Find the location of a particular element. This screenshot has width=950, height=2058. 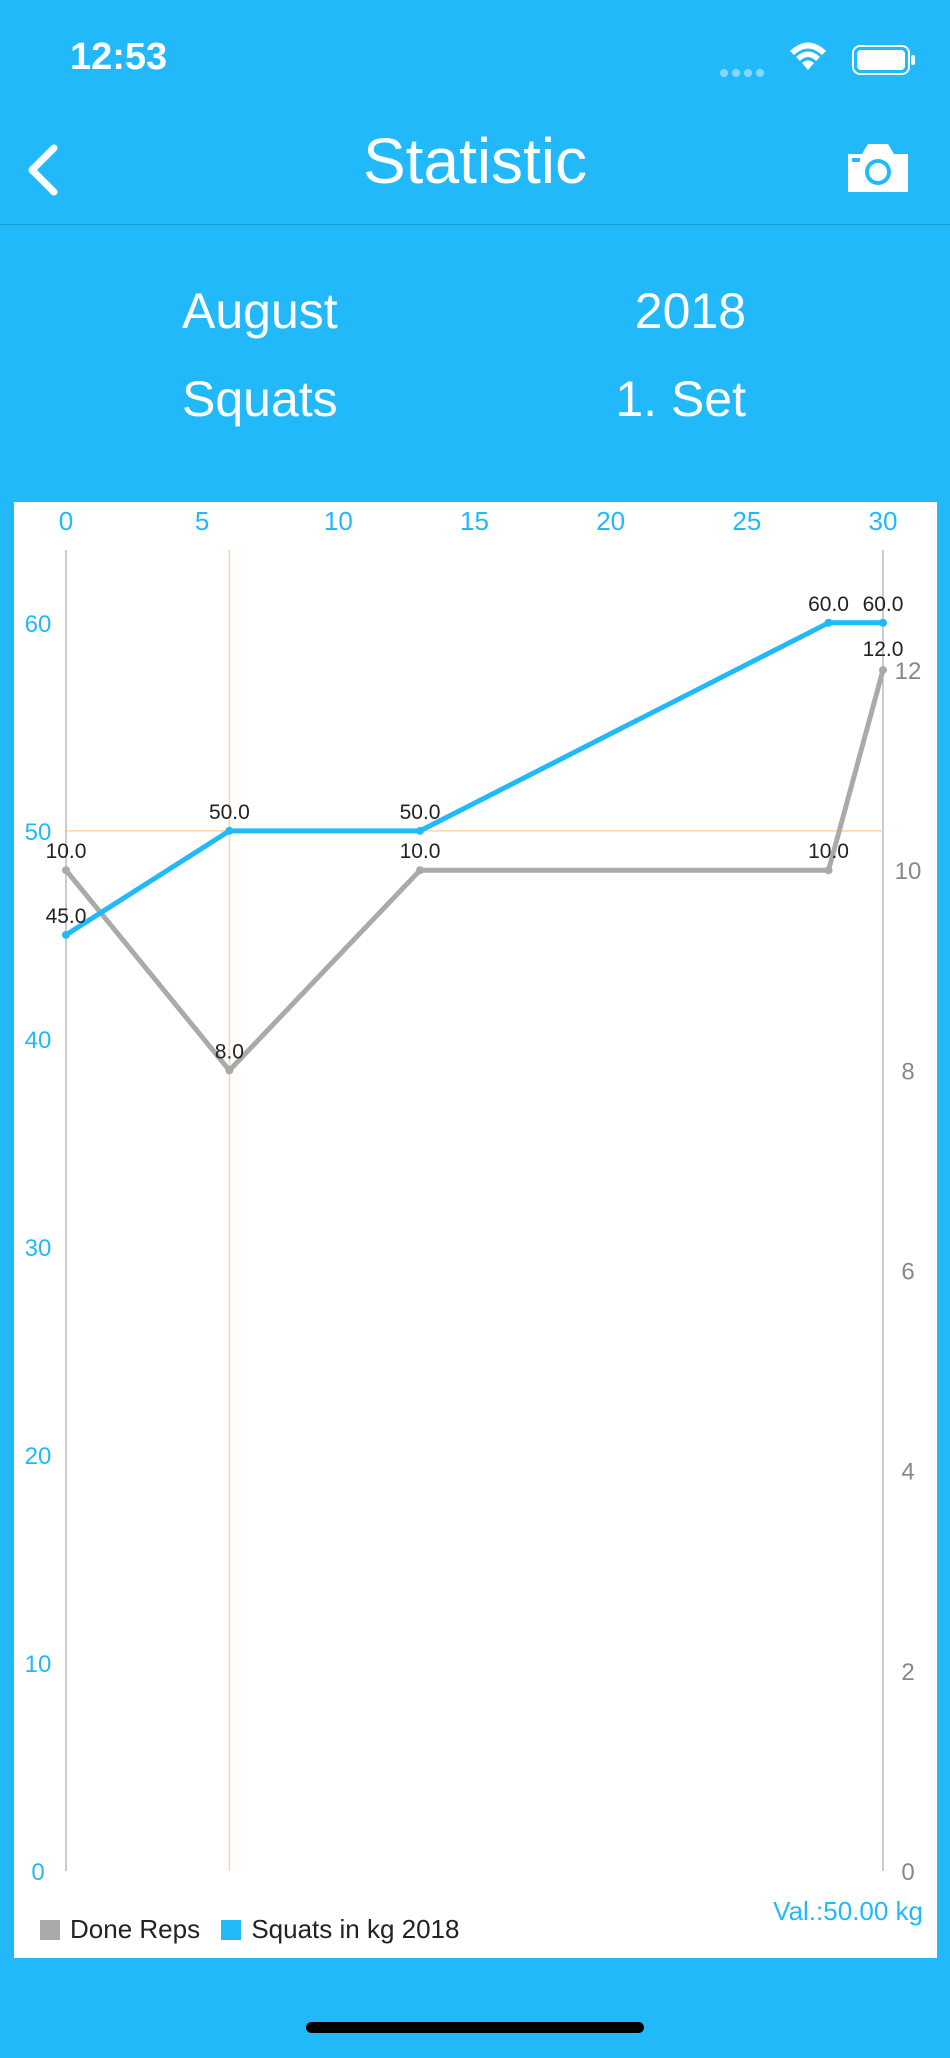

home-indicator is located at coordinates (475, 2027).